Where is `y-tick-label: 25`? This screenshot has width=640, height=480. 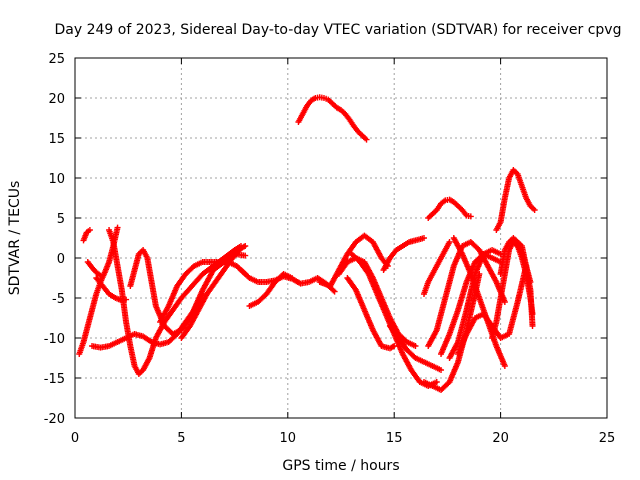
y-tick-label: 25 is located at coordinates (56, 59).